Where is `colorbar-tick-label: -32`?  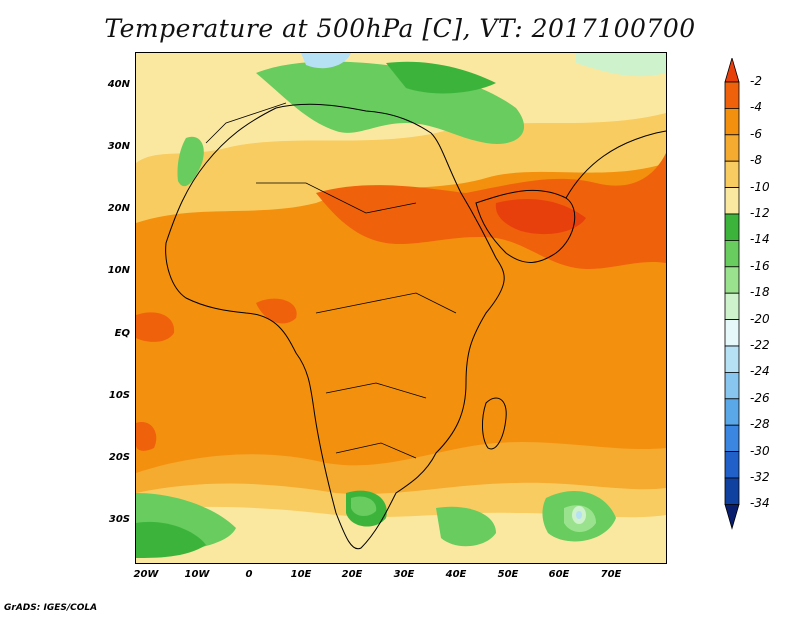 colorbar-tick-label: -32 is located at coordinates (760, 477).